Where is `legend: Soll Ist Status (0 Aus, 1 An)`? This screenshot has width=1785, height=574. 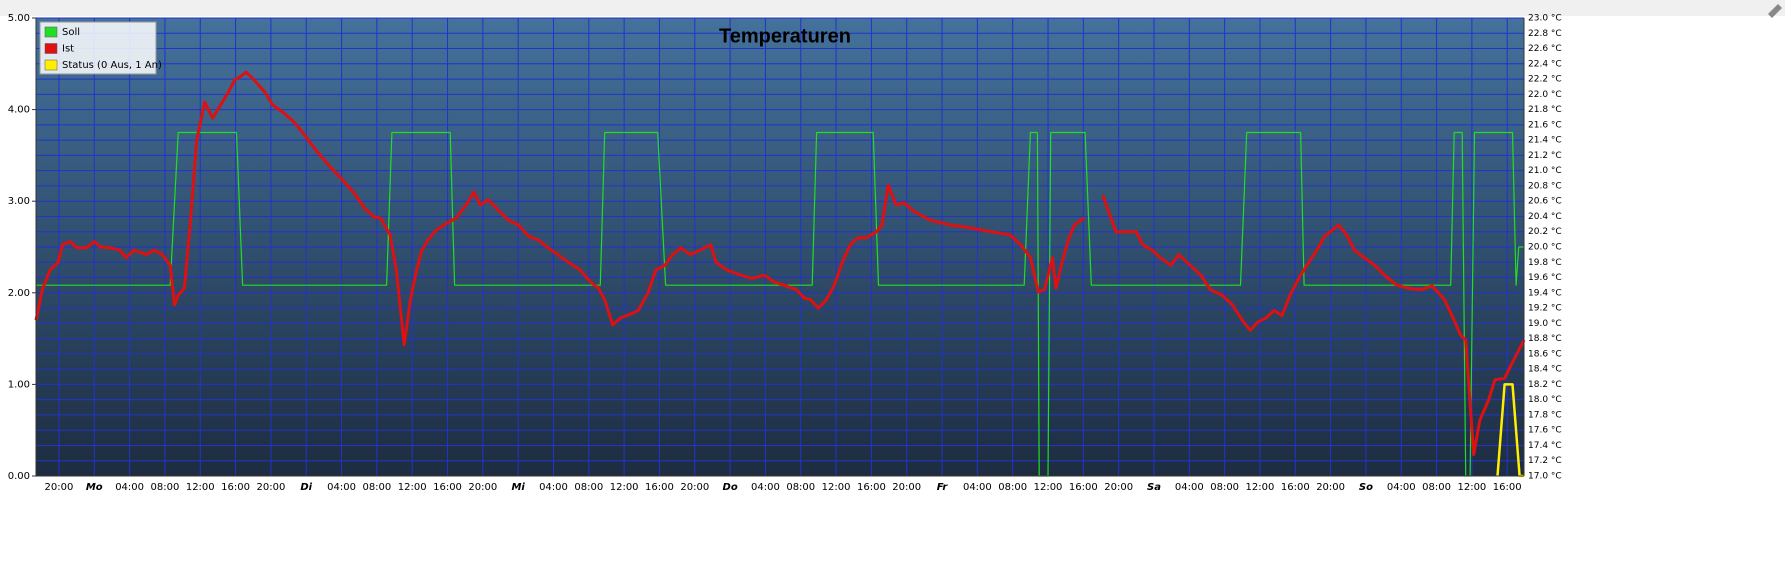
legend: Soll Ist Status (0 Aus, 1 An) is located at coordinates (100, 48).